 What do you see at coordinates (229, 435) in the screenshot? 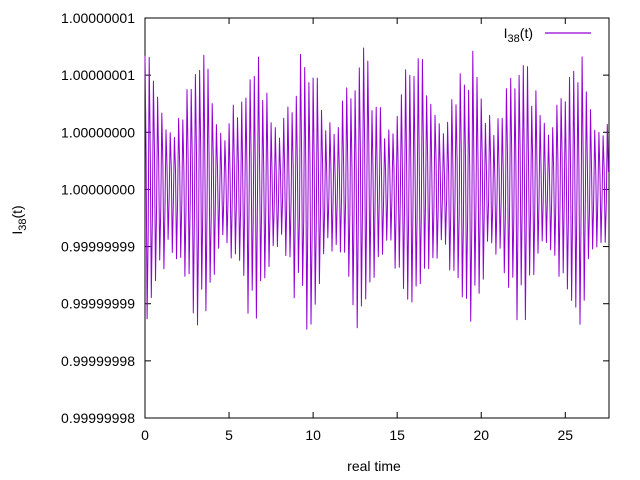
I see `x-tick-label: 5` at bounding box center [229, 435].